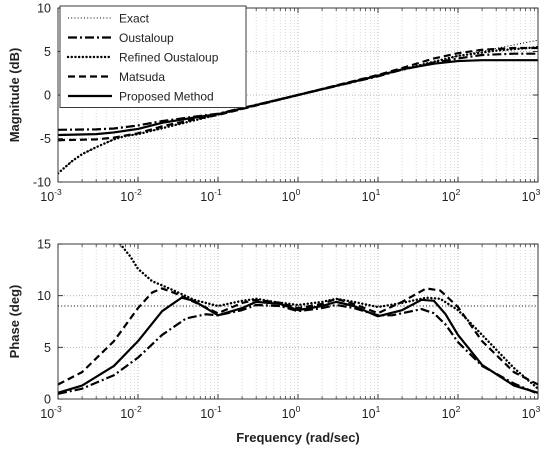  I want to click on y-axis-label: Phase (deg), so click(14, 322).